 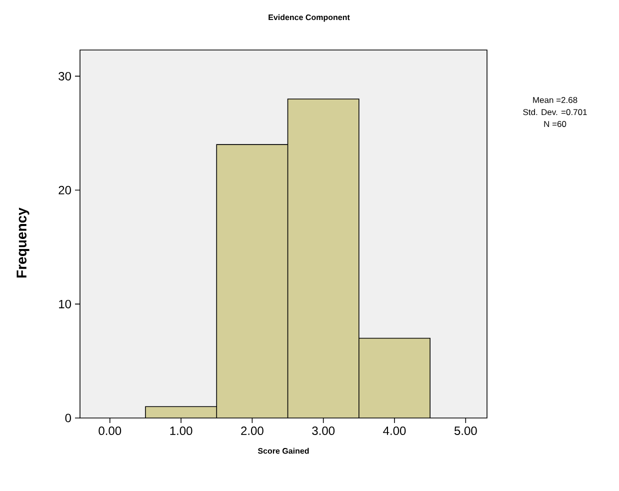 What do you see at coordinates (68, 418) in the screenshot?
I see `y-tick-label: 0` at bounding box center [68, 418].